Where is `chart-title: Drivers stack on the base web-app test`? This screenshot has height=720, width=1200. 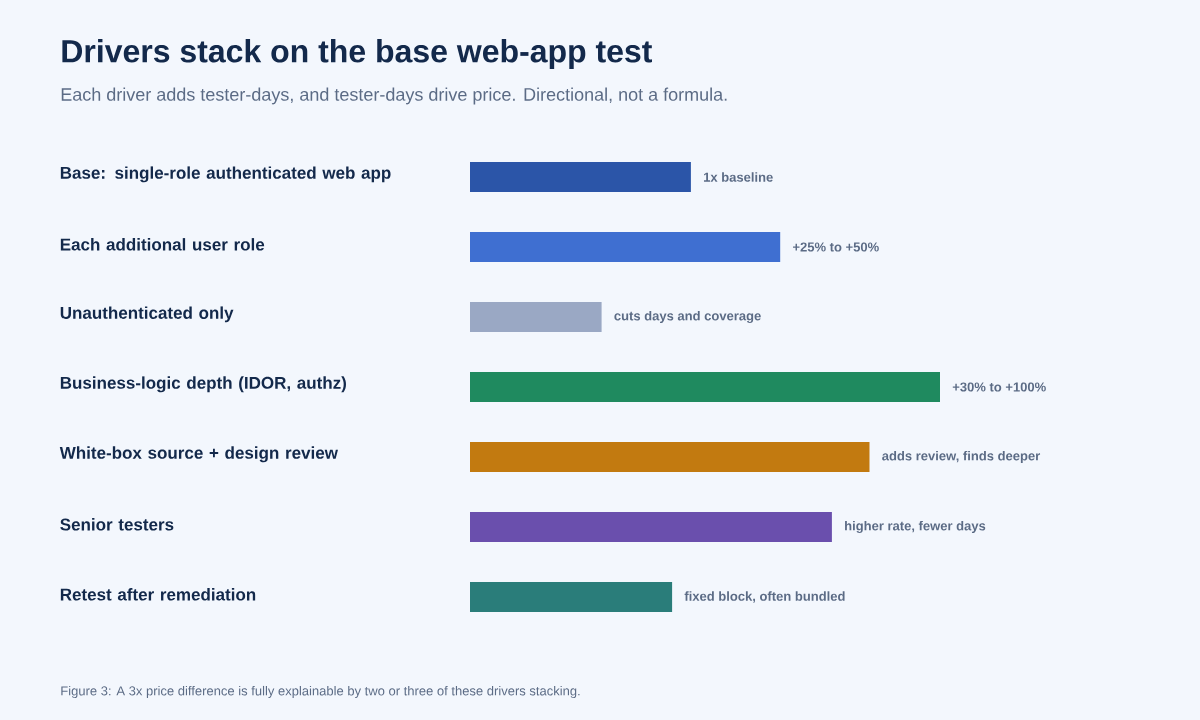
chart-title: Drivers stack on the base web-app test is located at coordinates (357, 54).